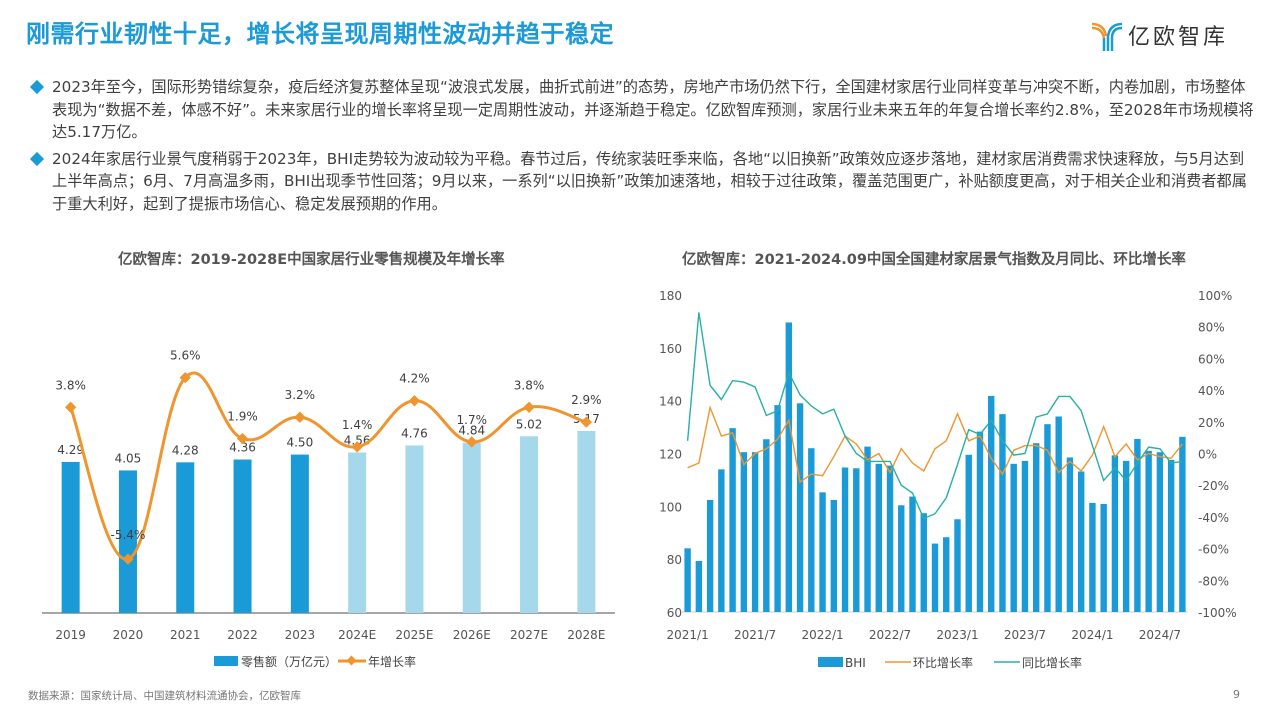 The width and height of the screenshot is (1280, 720). What do you see at coordinates (670, 296) in the screenshot?
I see `y-left-tick-label: 180` at bounding box center [670, 296].